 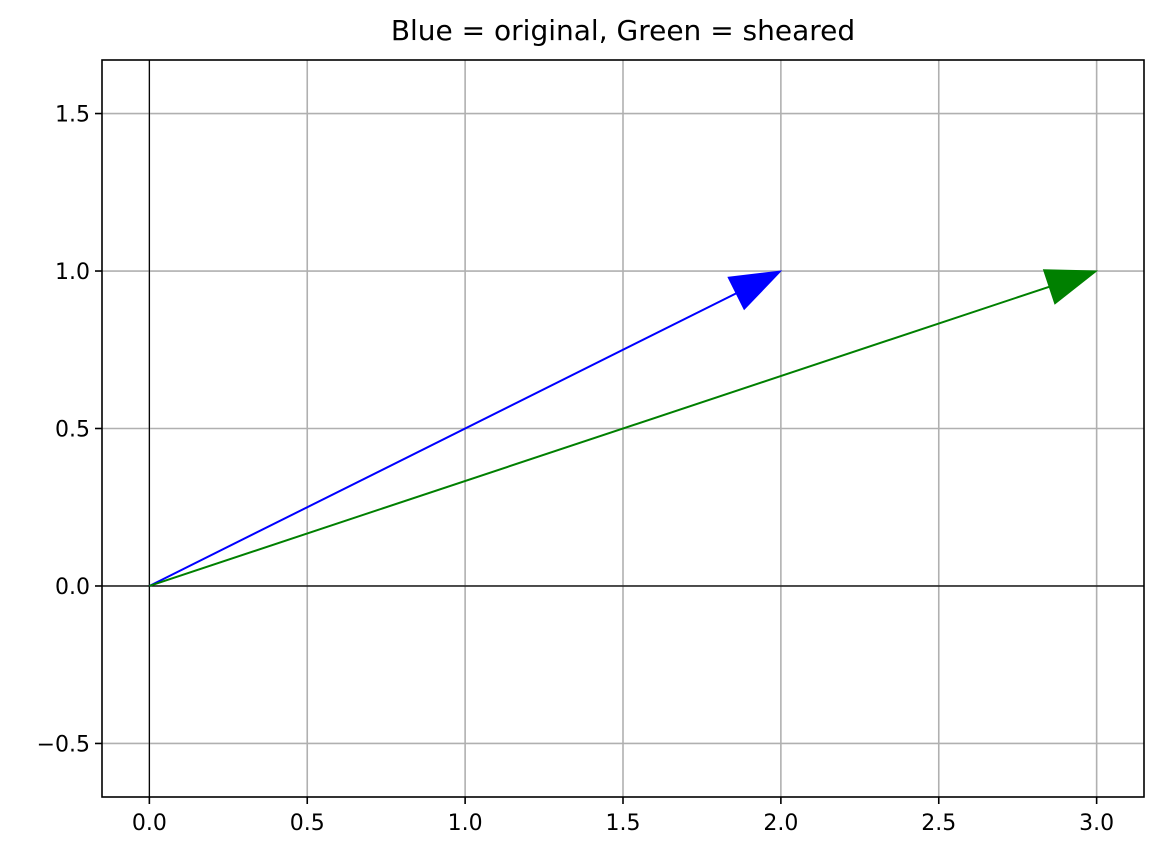 What do you see at coordinates (1096, 823) in the screenshot?
I see `x-tick-label: 3.0` at bounding box center [1096, 823].